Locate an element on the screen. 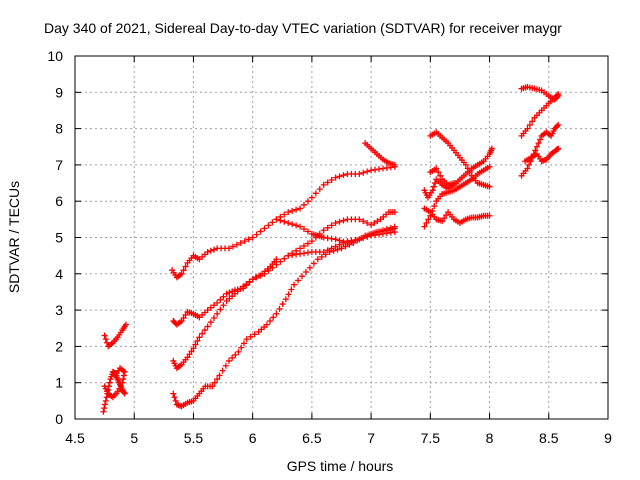  y-tick-label: 5 is located at coordinates (59, 238).